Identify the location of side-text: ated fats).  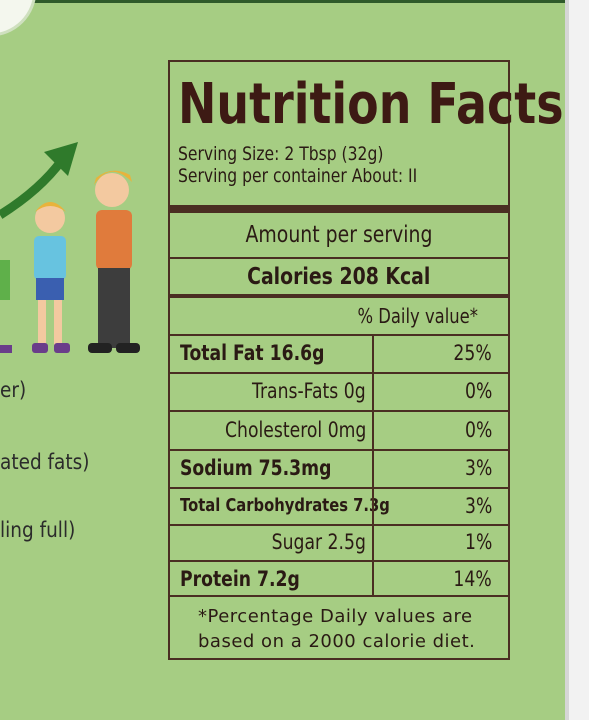
(45, 462).